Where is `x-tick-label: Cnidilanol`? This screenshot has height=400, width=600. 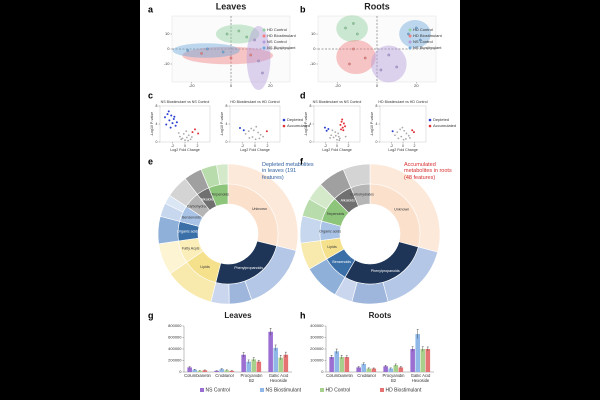
x-tick-label: Cnidilanol is located at coordinates (224, 376).